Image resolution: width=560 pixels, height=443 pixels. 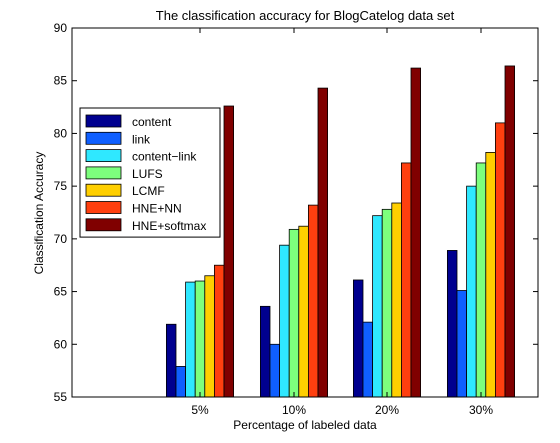 I want to click on y-tick-label: 90, so click(x=61, y=28).